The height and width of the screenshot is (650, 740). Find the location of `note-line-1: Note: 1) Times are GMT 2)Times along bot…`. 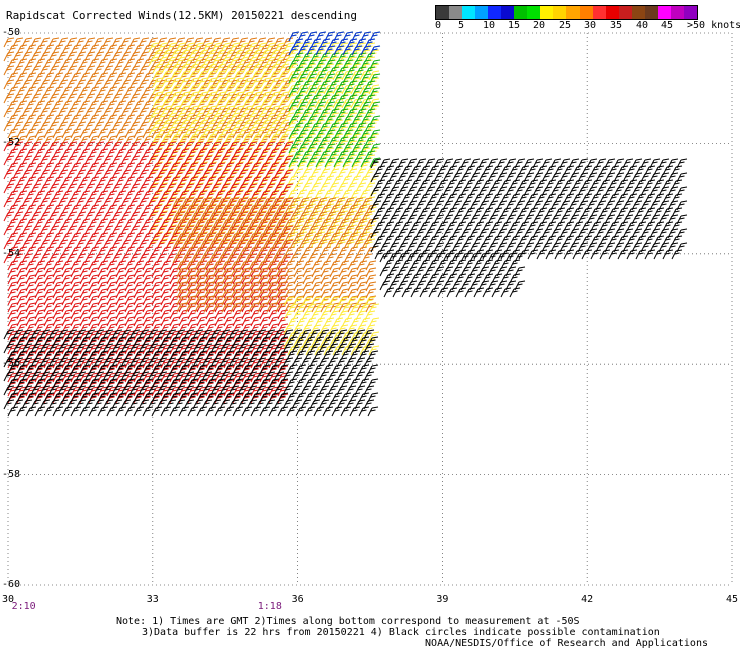

note-line-1: Note: 1) Times are GMT 2)Times along bot… is located at coordinates (348, 621).